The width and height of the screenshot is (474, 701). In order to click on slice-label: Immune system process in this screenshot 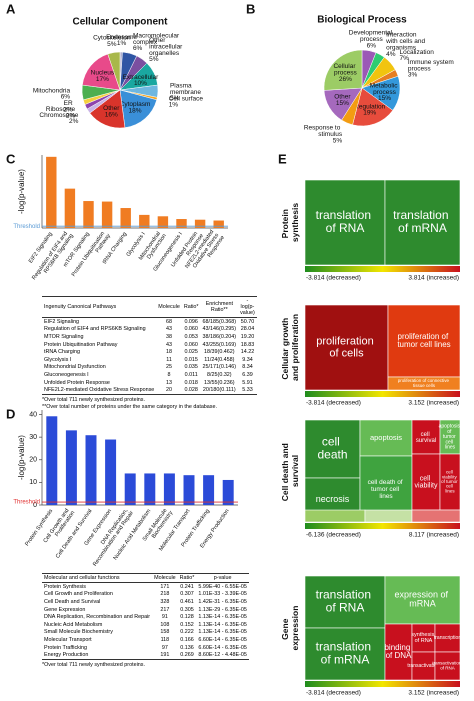, I will do `click(432, 66)`.